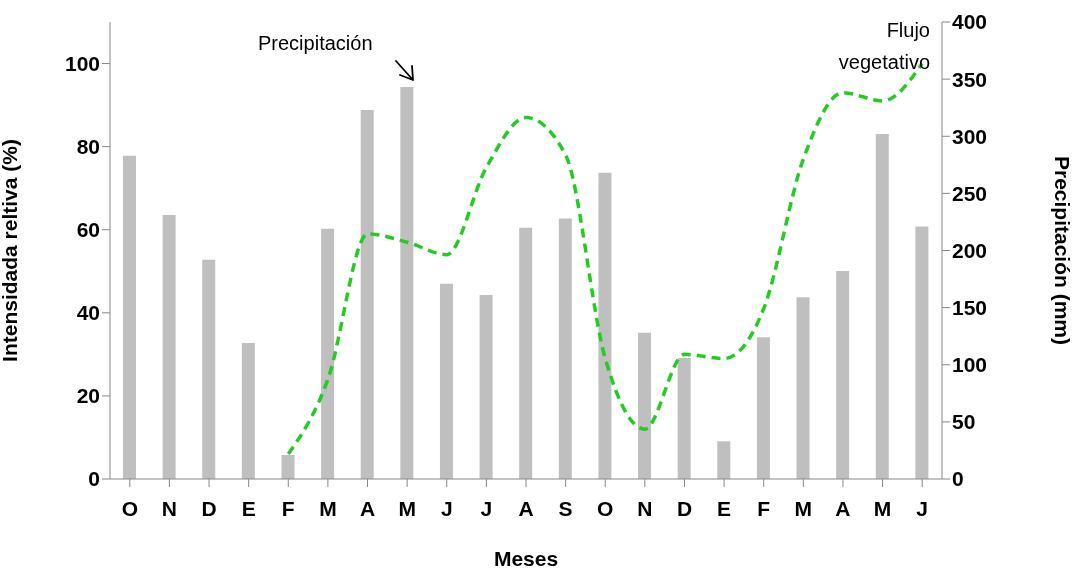 Image resolution: width=1079 pixels, height=568 pixels. I want to click on y-tick-label: 0, so click(94, 479).